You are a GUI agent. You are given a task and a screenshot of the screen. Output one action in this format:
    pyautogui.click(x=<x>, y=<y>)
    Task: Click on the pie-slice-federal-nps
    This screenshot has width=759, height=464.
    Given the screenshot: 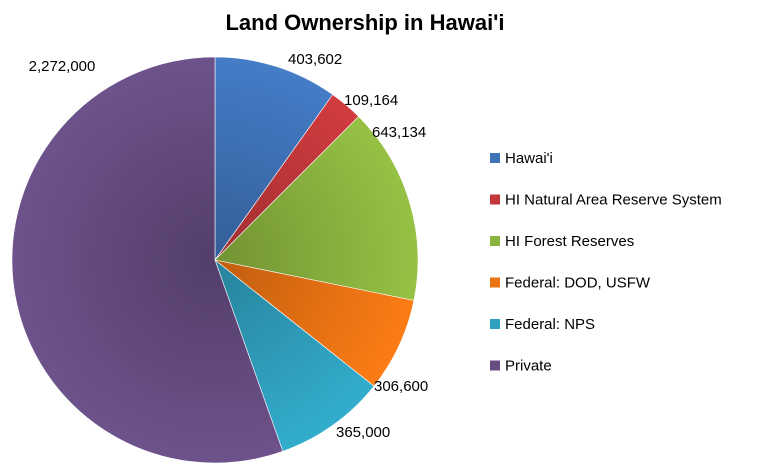 What is the action you would take?
    pyautogui.click(x=294, y=355)
    